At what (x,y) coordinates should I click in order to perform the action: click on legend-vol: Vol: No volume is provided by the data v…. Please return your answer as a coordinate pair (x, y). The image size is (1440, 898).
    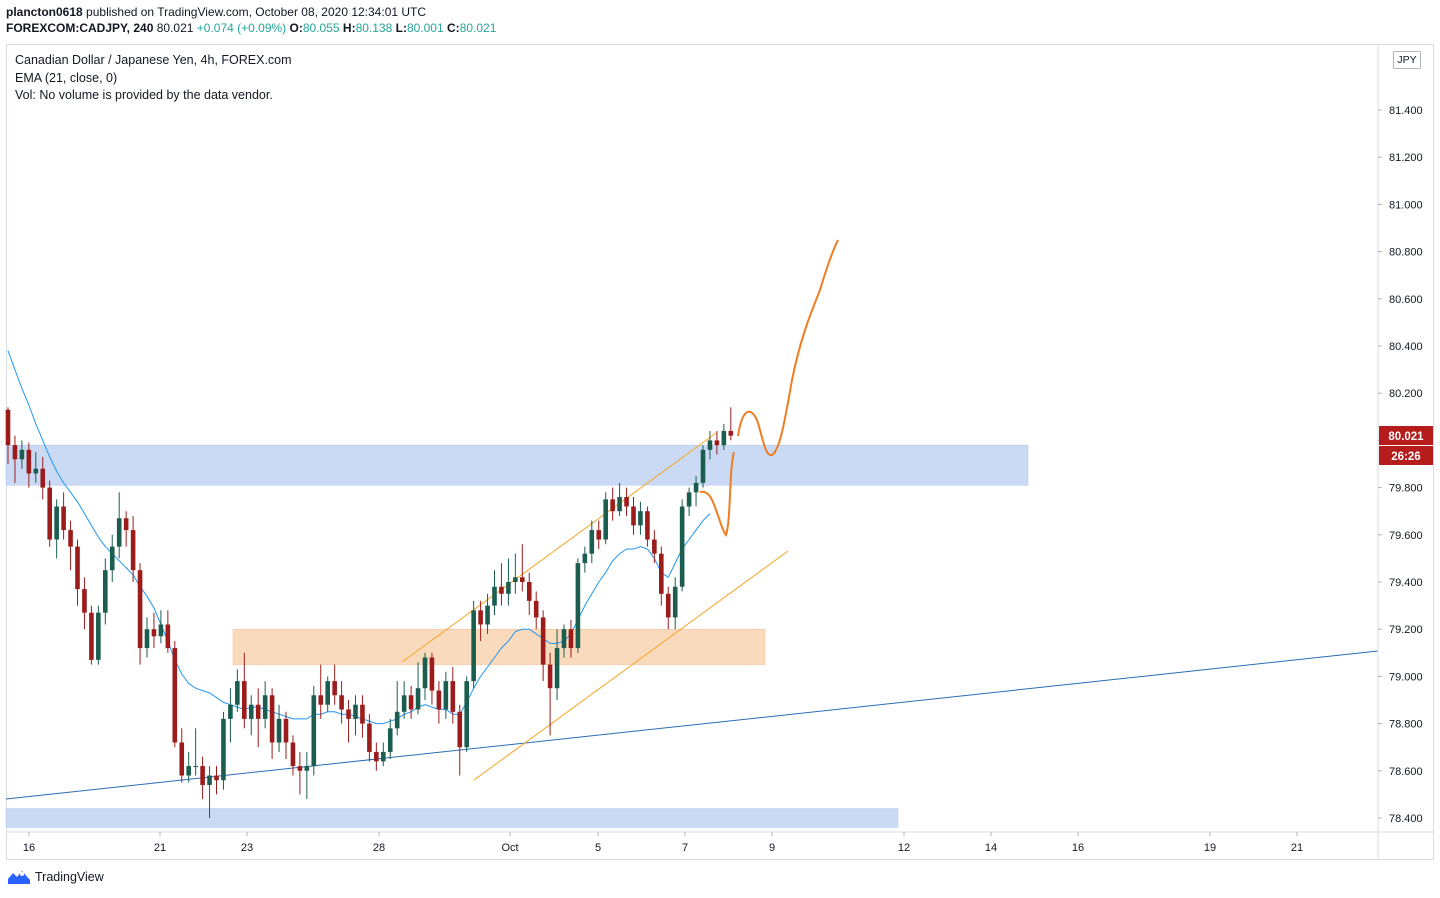
    Looking at the image, I should click on (144, 95).